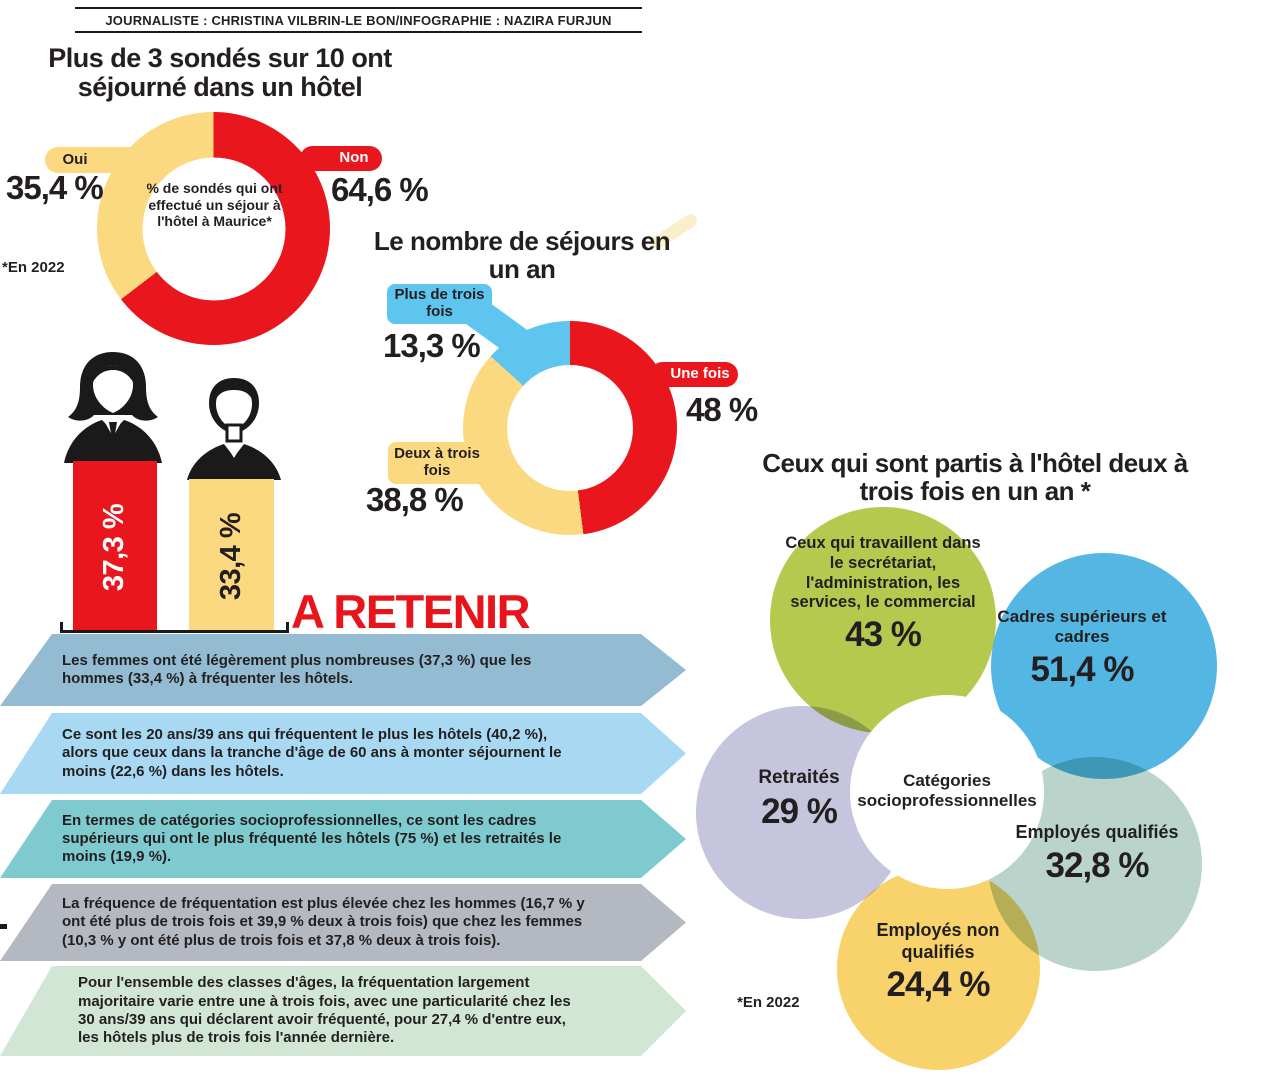  I want to click on donut-chart-sejour-hotel, so click(213, 228).